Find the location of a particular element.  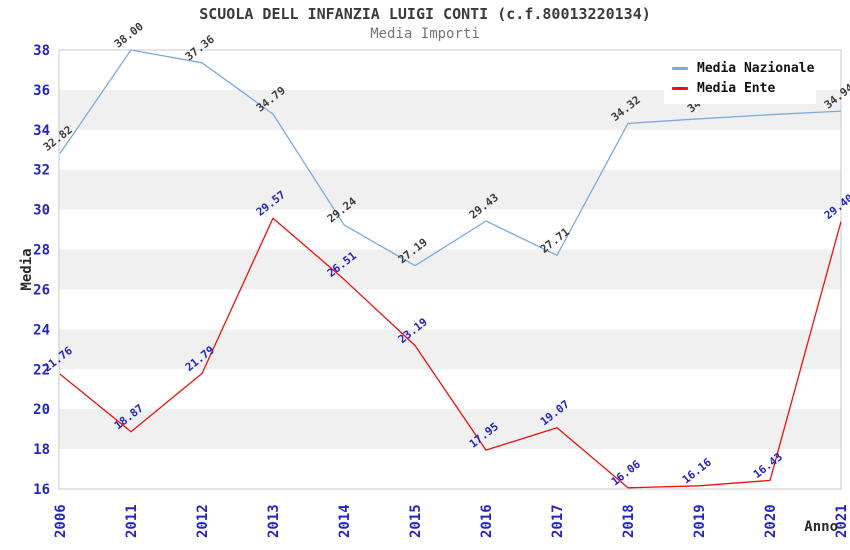

x-tick-label: 2019 is located at coordinates (700, 521).